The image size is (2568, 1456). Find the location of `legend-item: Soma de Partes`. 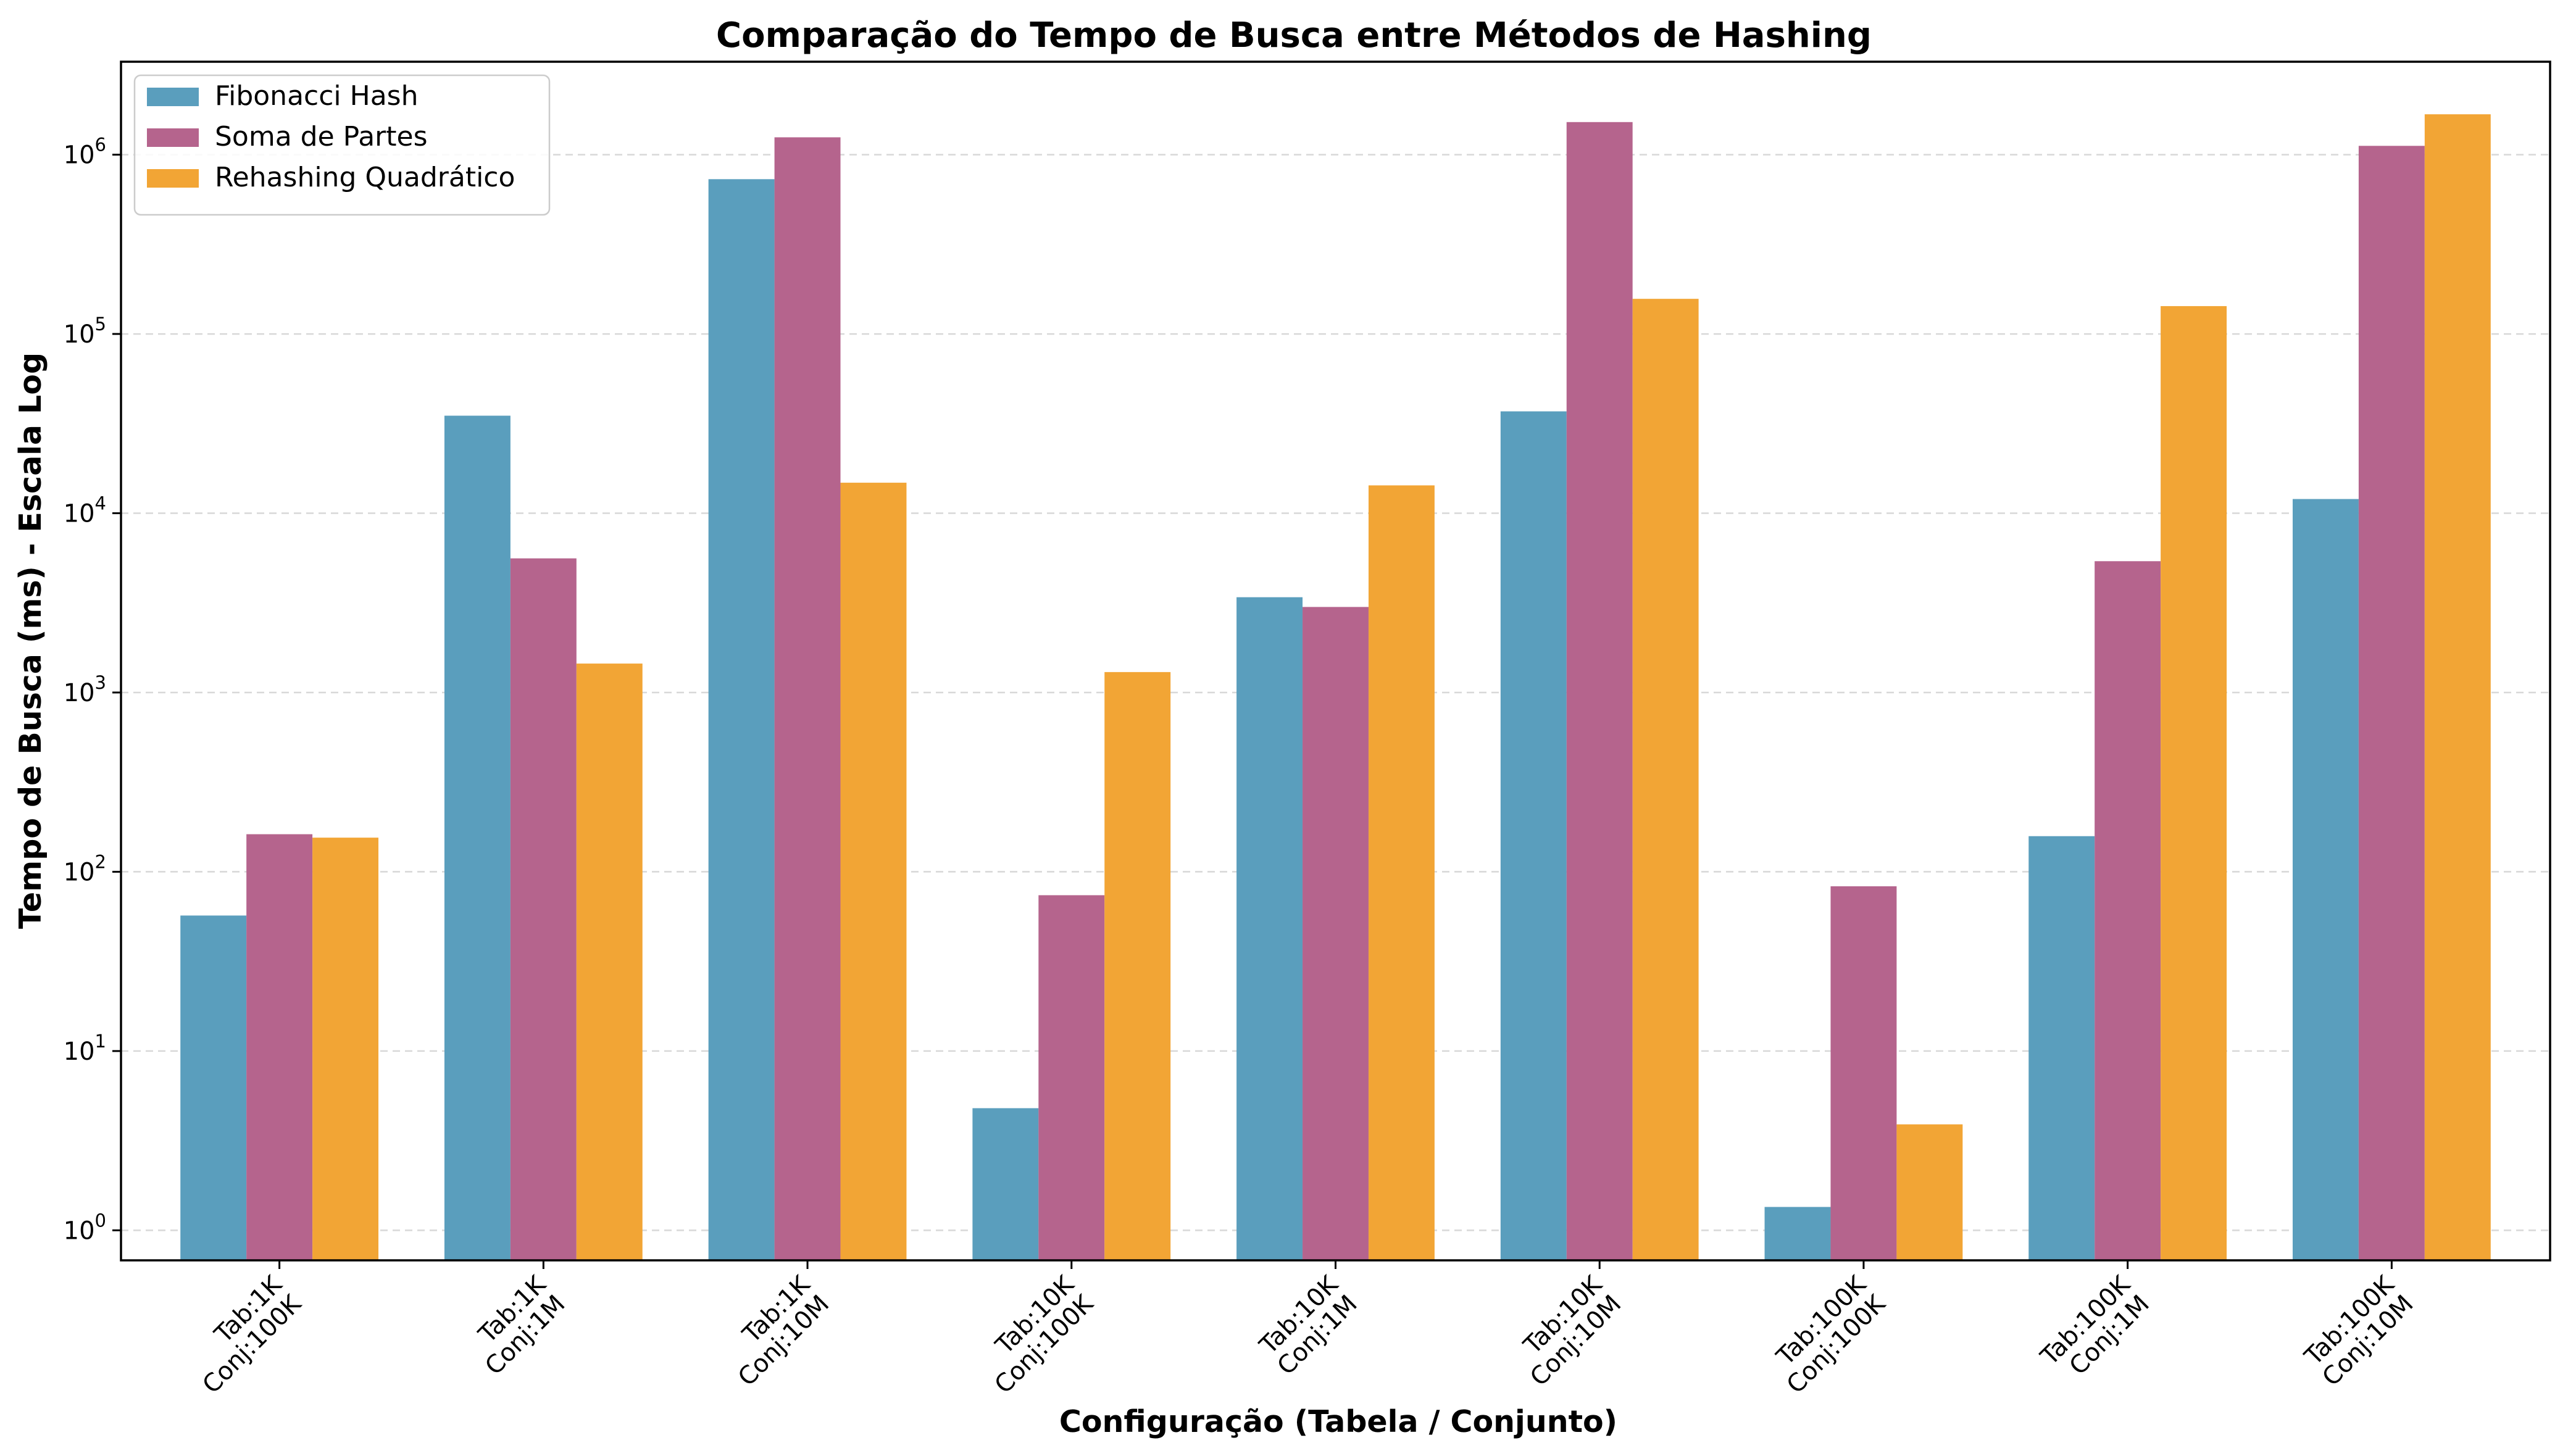

legend-item: Soma de Partes is located at coordinates (287, 136).